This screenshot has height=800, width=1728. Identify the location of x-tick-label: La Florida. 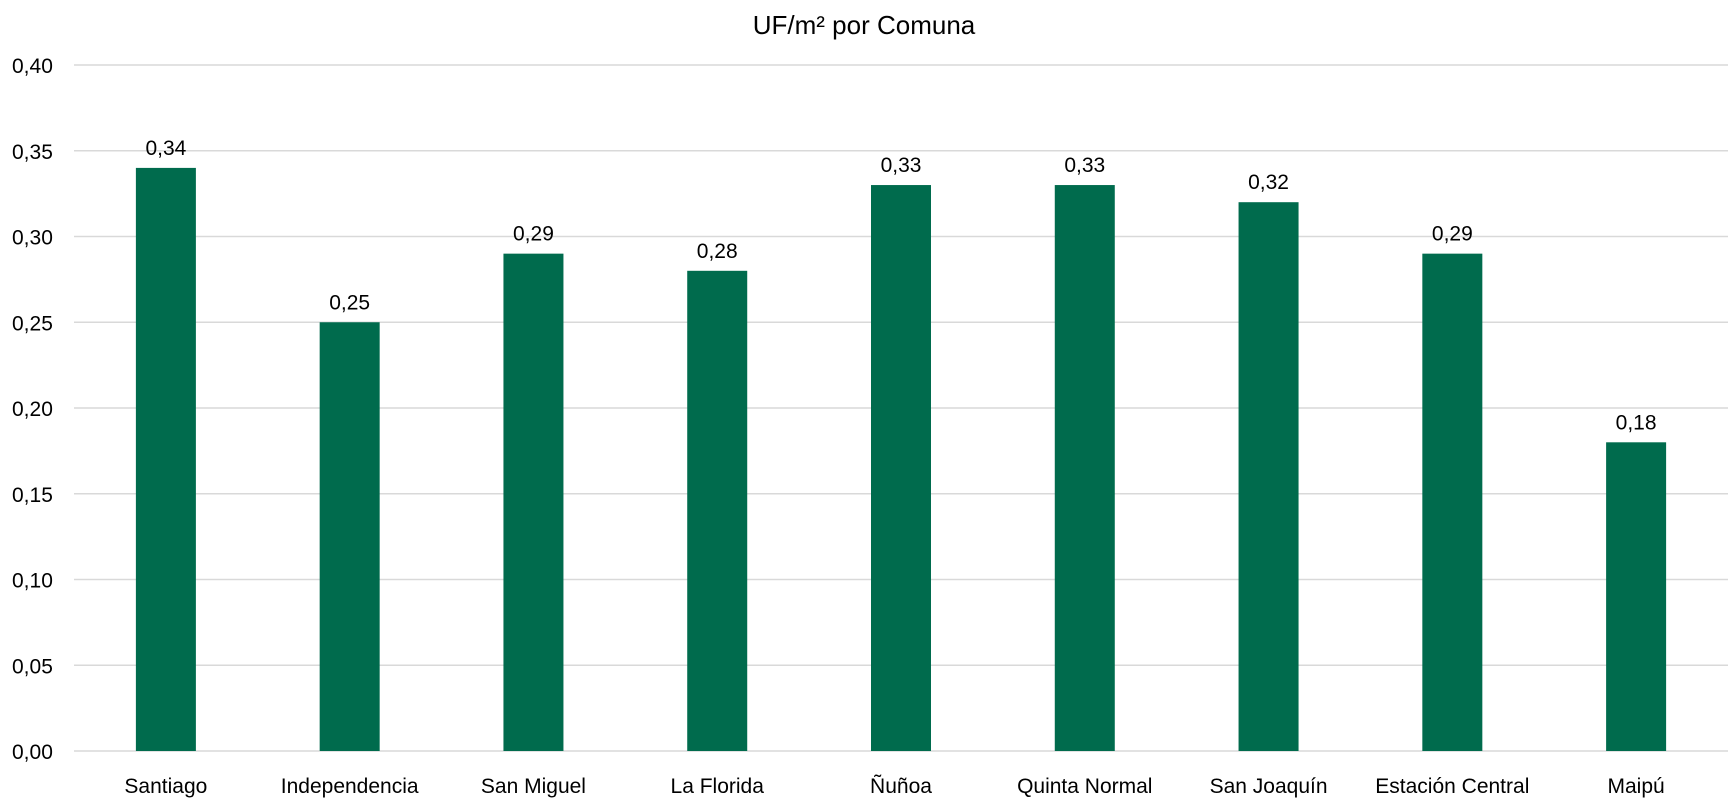
(718, 786).